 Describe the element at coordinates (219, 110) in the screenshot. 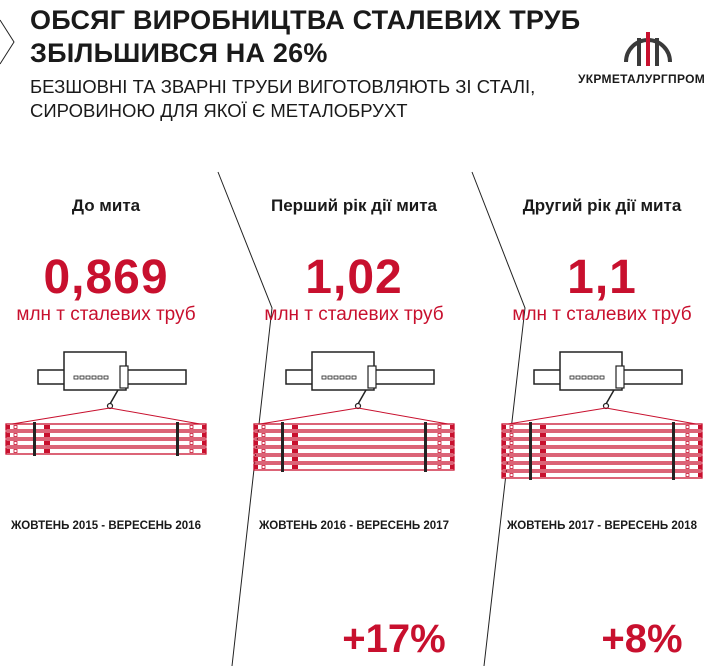

I see `subtitle-line-2: СИРОВИНОЮ ДЛЯ ЯКОЇ Є МЕТАЛОБРУХТ` at that location.